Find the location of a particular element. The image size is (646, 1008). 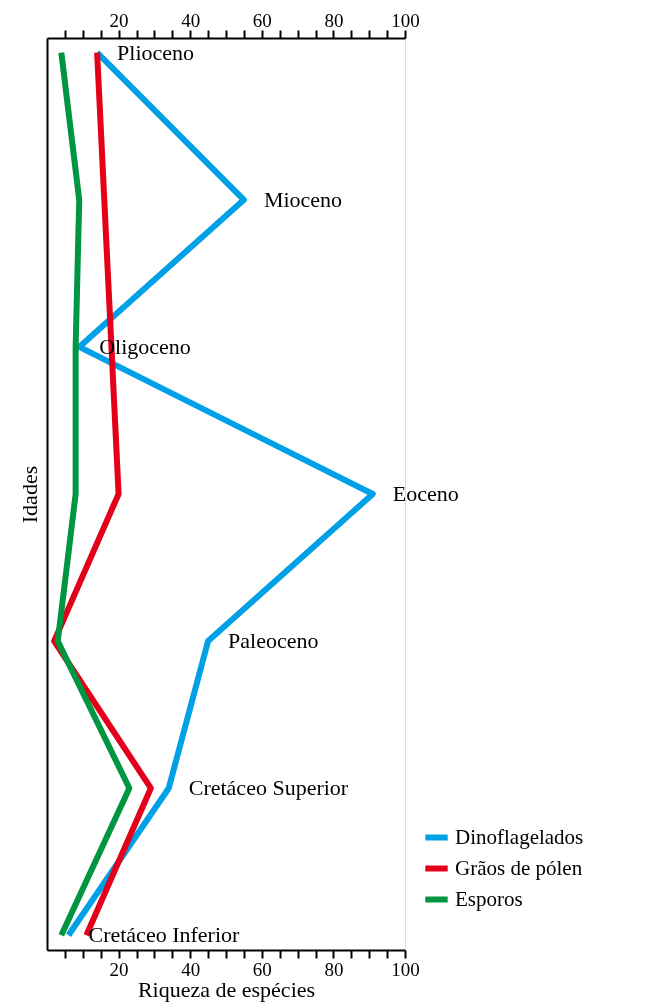

x2-tick-label: 80 is located at coordinates (334, 20).